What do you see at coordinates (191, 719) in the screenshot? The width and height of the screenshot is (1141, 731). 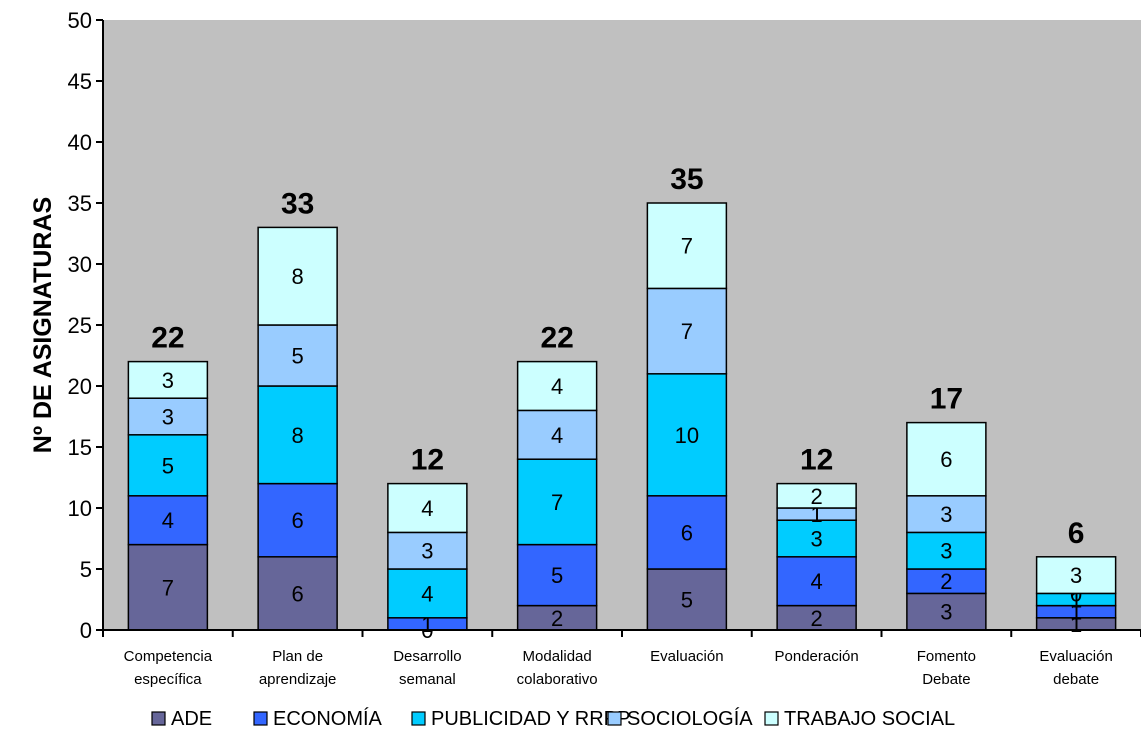 I see `legend-label: ADE` at bounding box center [191, 719].